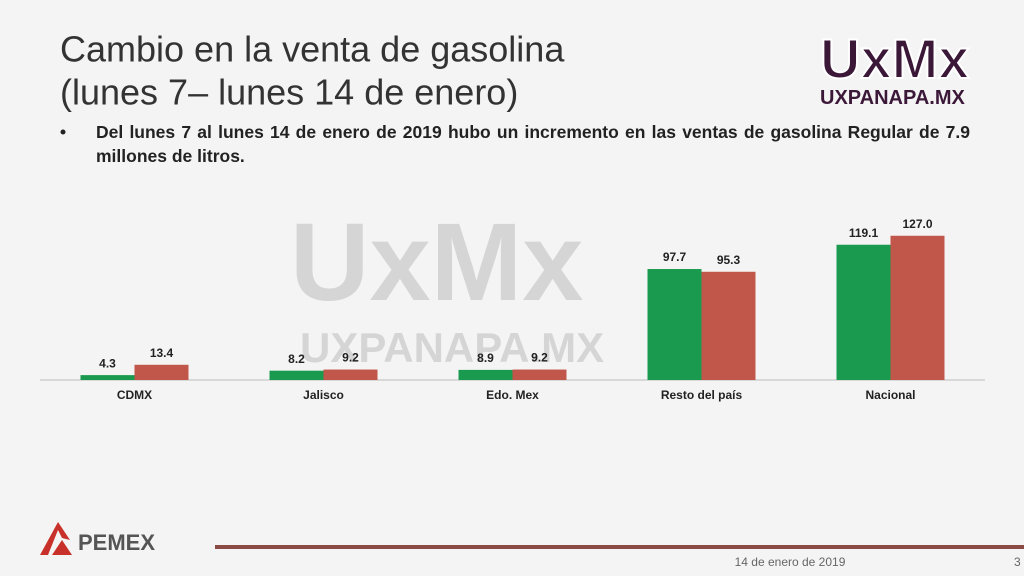  I want to click on watermark-mark: UxMx, so click(436, 262).